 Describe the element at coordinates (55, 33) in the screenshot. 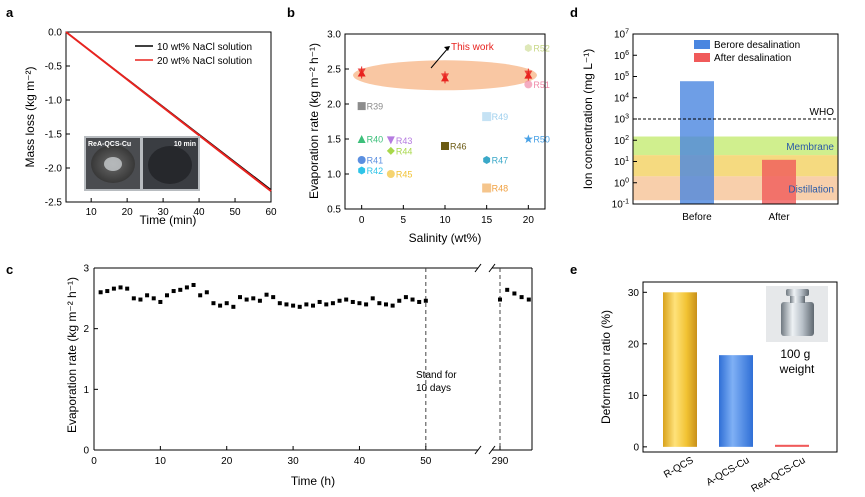

I see `y-tick-label: 0.0` at that location.